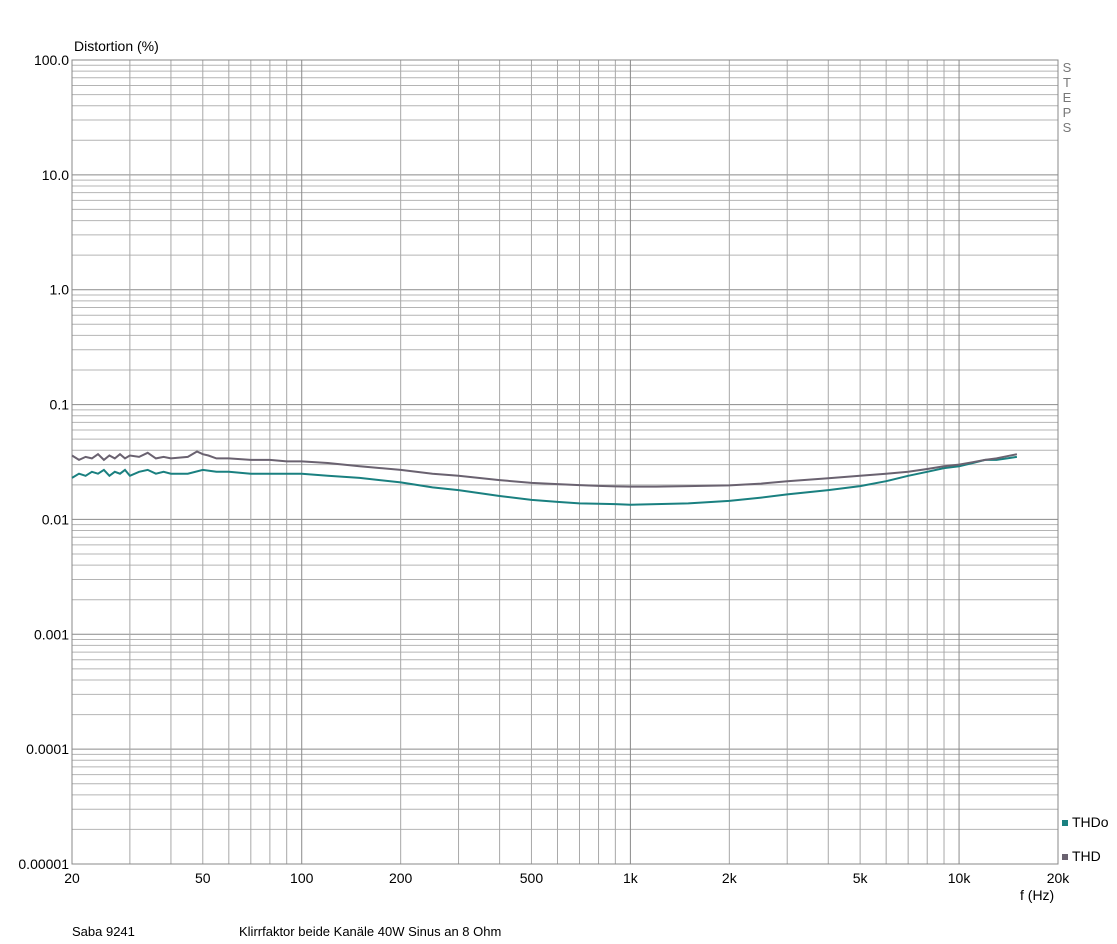 This screenshot has height=944, width=1117. Describe the element at coordinates (567, 878) in the screenshot. I see `x-axis-ticks: 20 50 100 200 500 1k 2k 5k 10k 20k` at that location.